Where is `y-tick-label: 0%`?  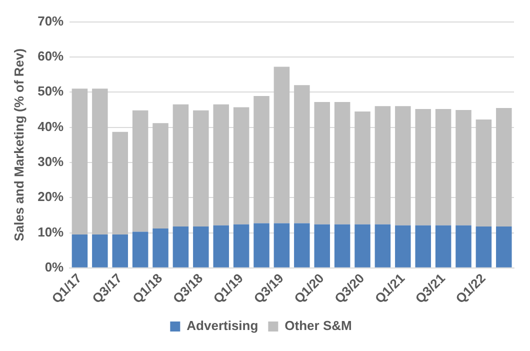 y-tick-label: 0% is located at coordinates (54, 267).